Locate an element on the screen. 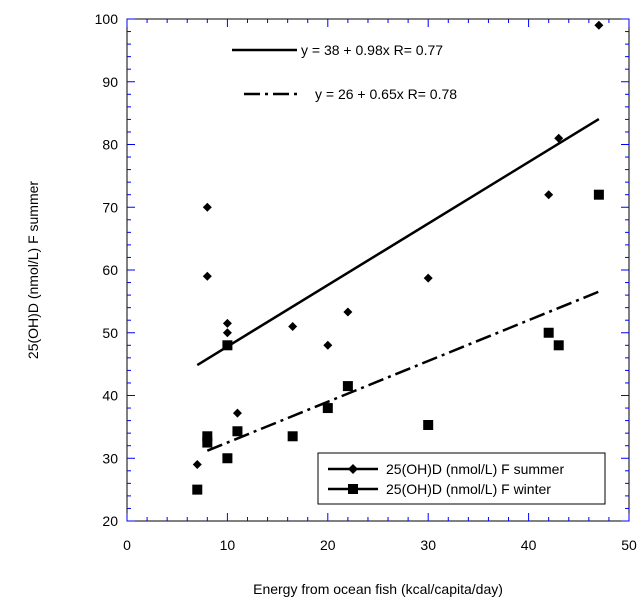 Image resolution: width=638 pixels, height=607 pixels. y-tick-labels: 20 30 40 50 60 70 80 90 100 is located at coordinates (107, 270).